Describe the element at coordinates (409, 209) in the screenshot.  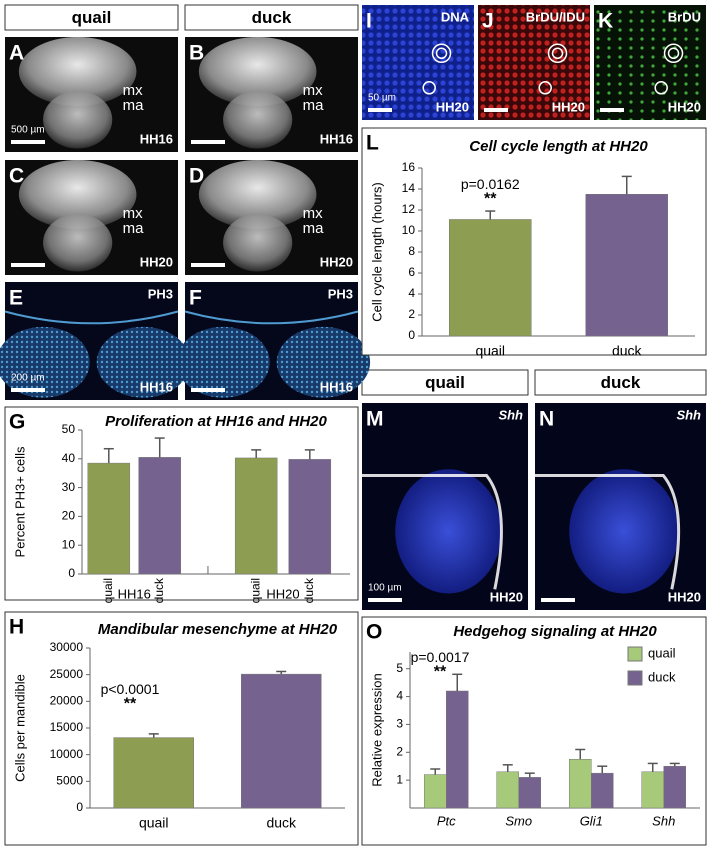
I see `y-tick-label: 12` at that location.